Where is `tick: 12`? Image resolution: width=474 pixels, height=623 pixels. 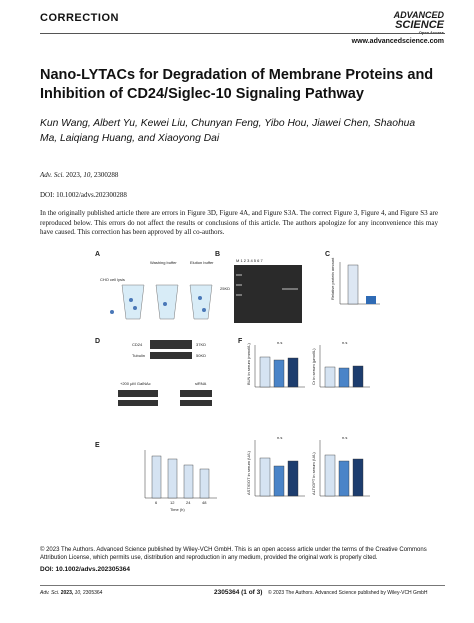
tick: 12 is located at coordinates (172, 502).